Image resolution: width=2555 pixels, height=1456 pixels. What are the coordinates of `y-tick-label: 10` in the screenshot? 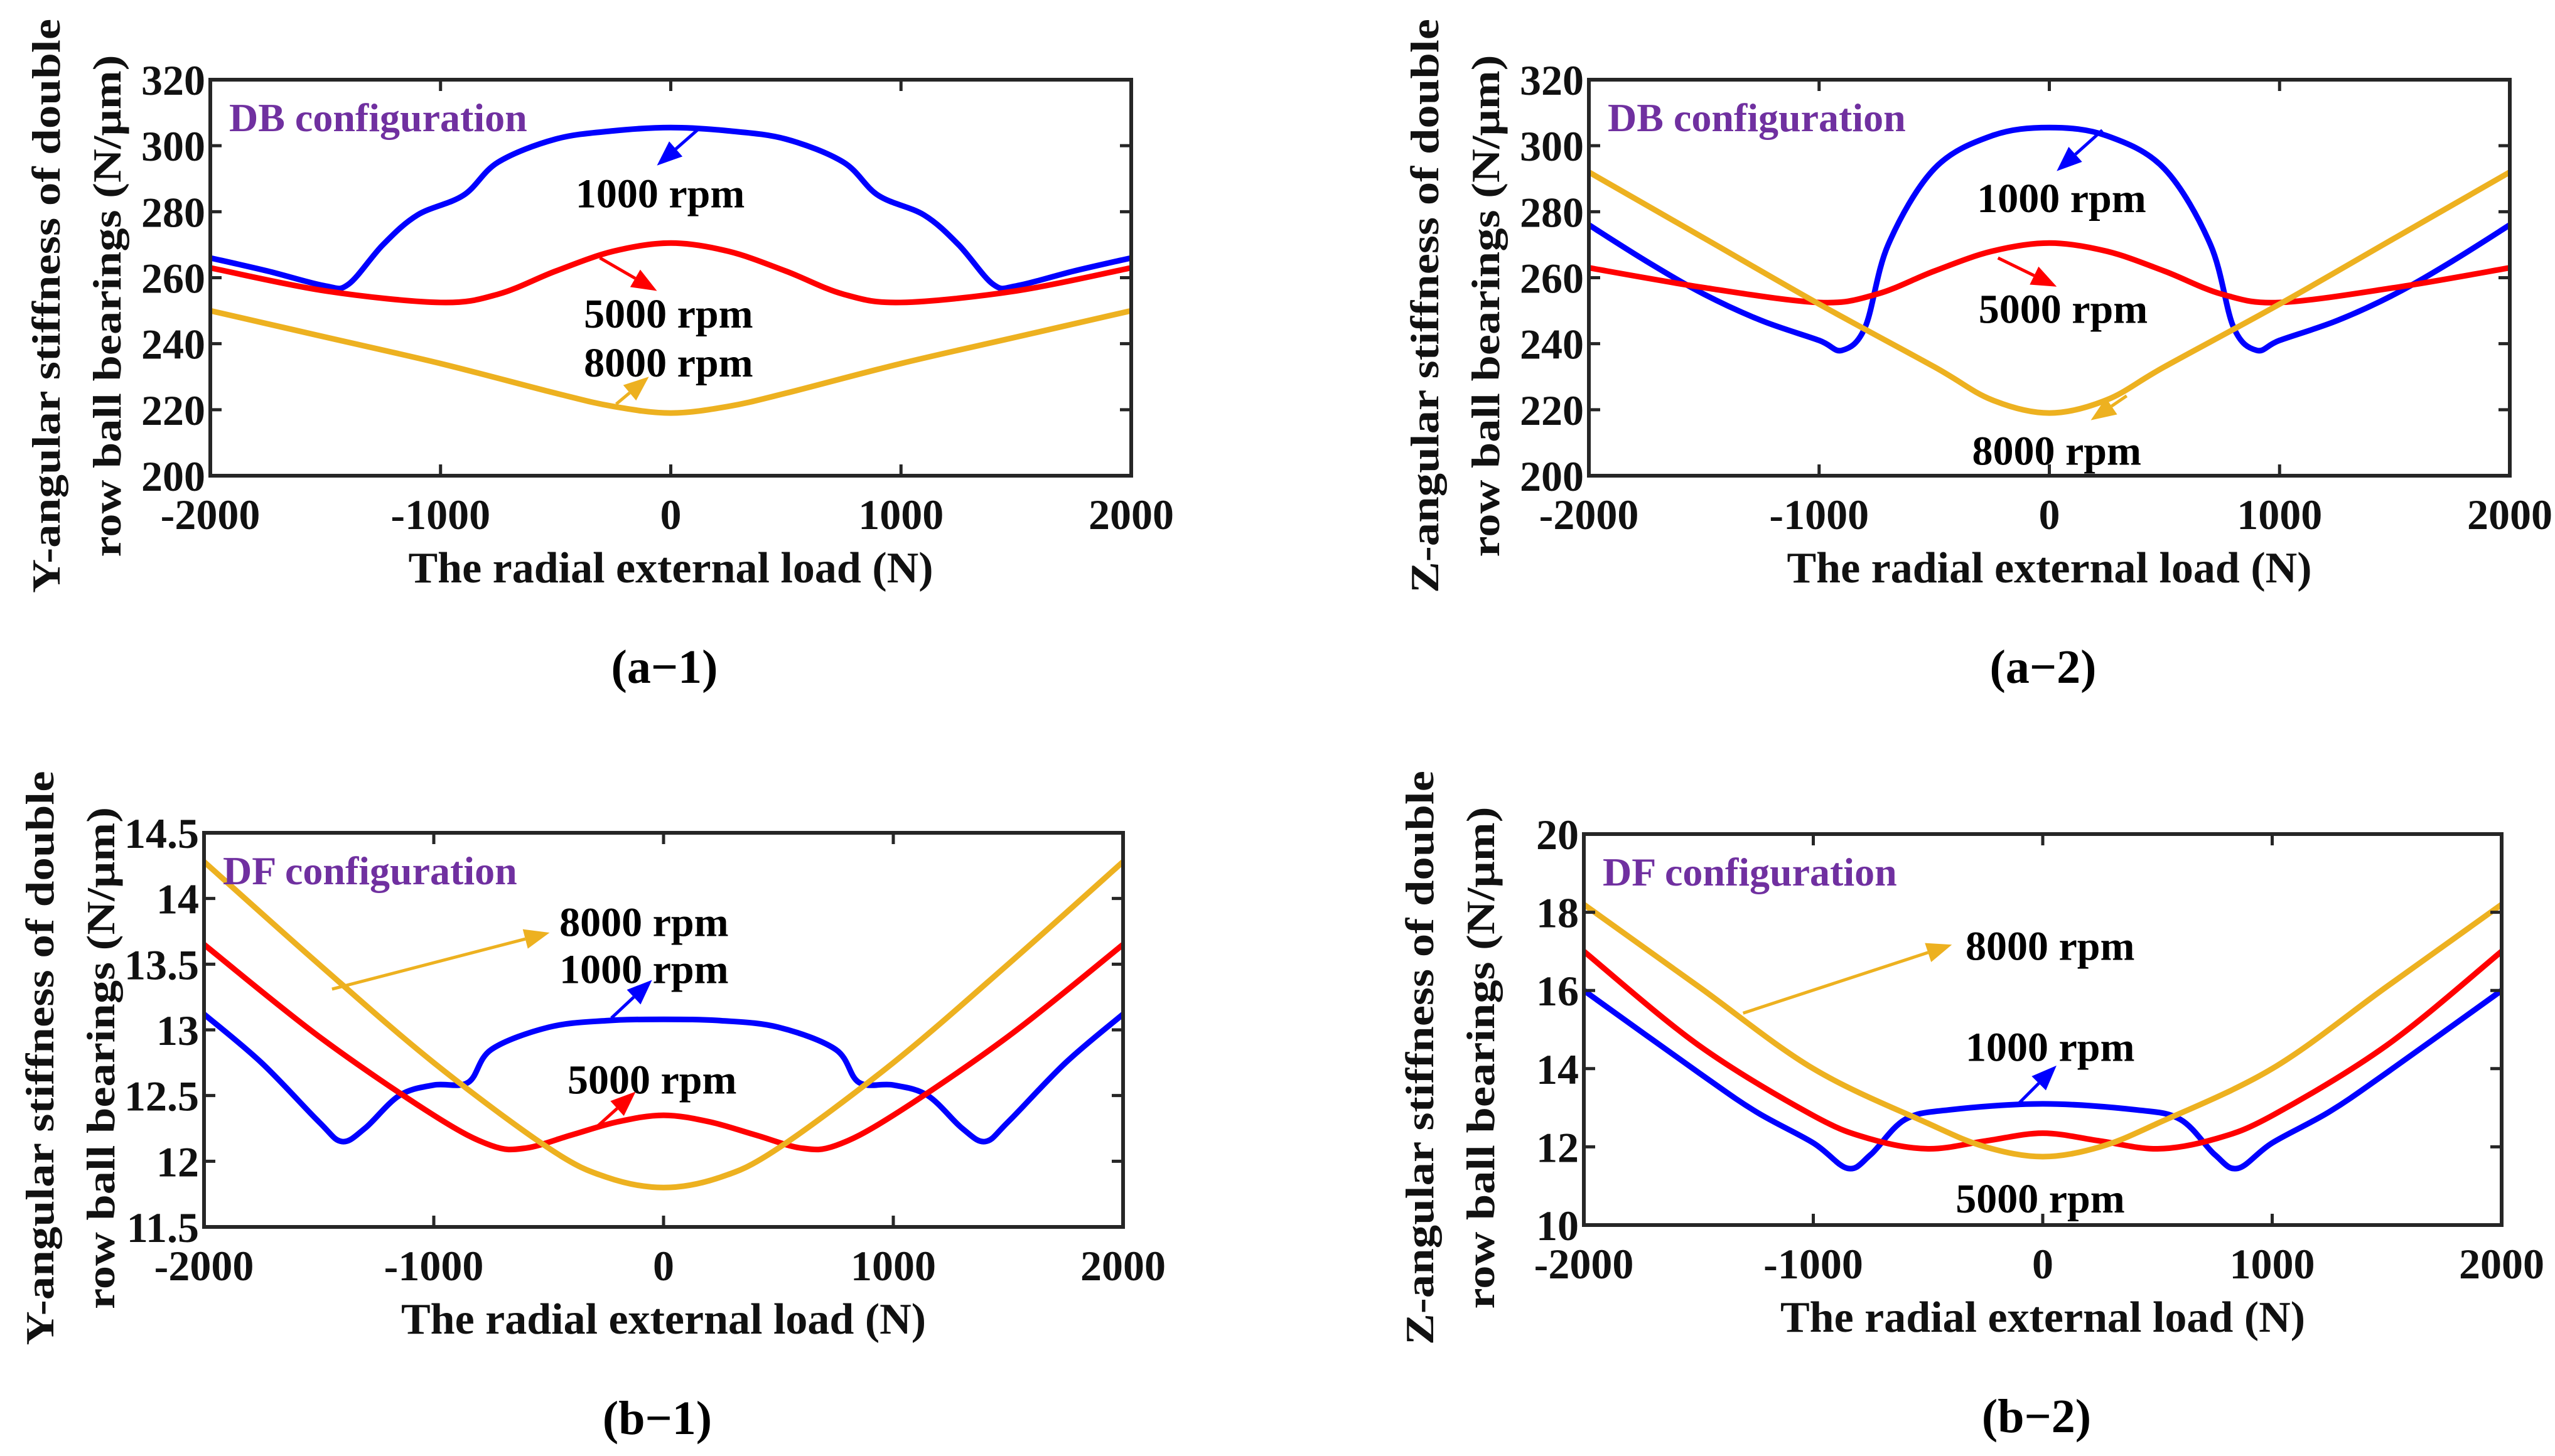 It's located at (1557, 1226).